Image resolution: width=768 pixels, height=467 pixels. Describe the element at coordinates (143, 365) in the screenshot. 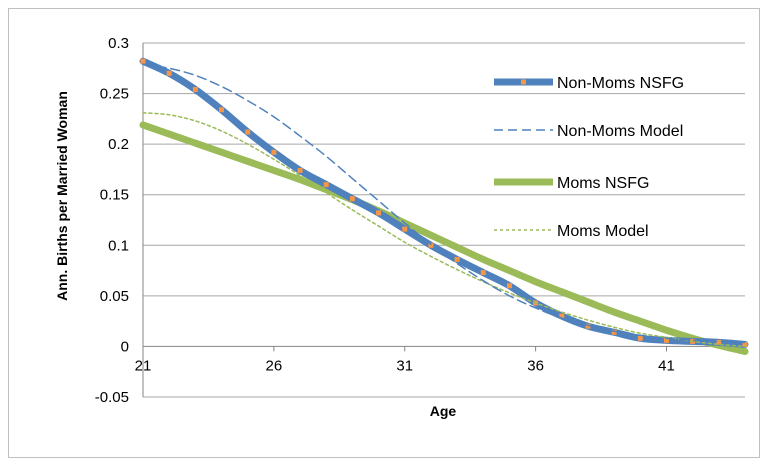

I see `x-tick-label: 21` at that location.